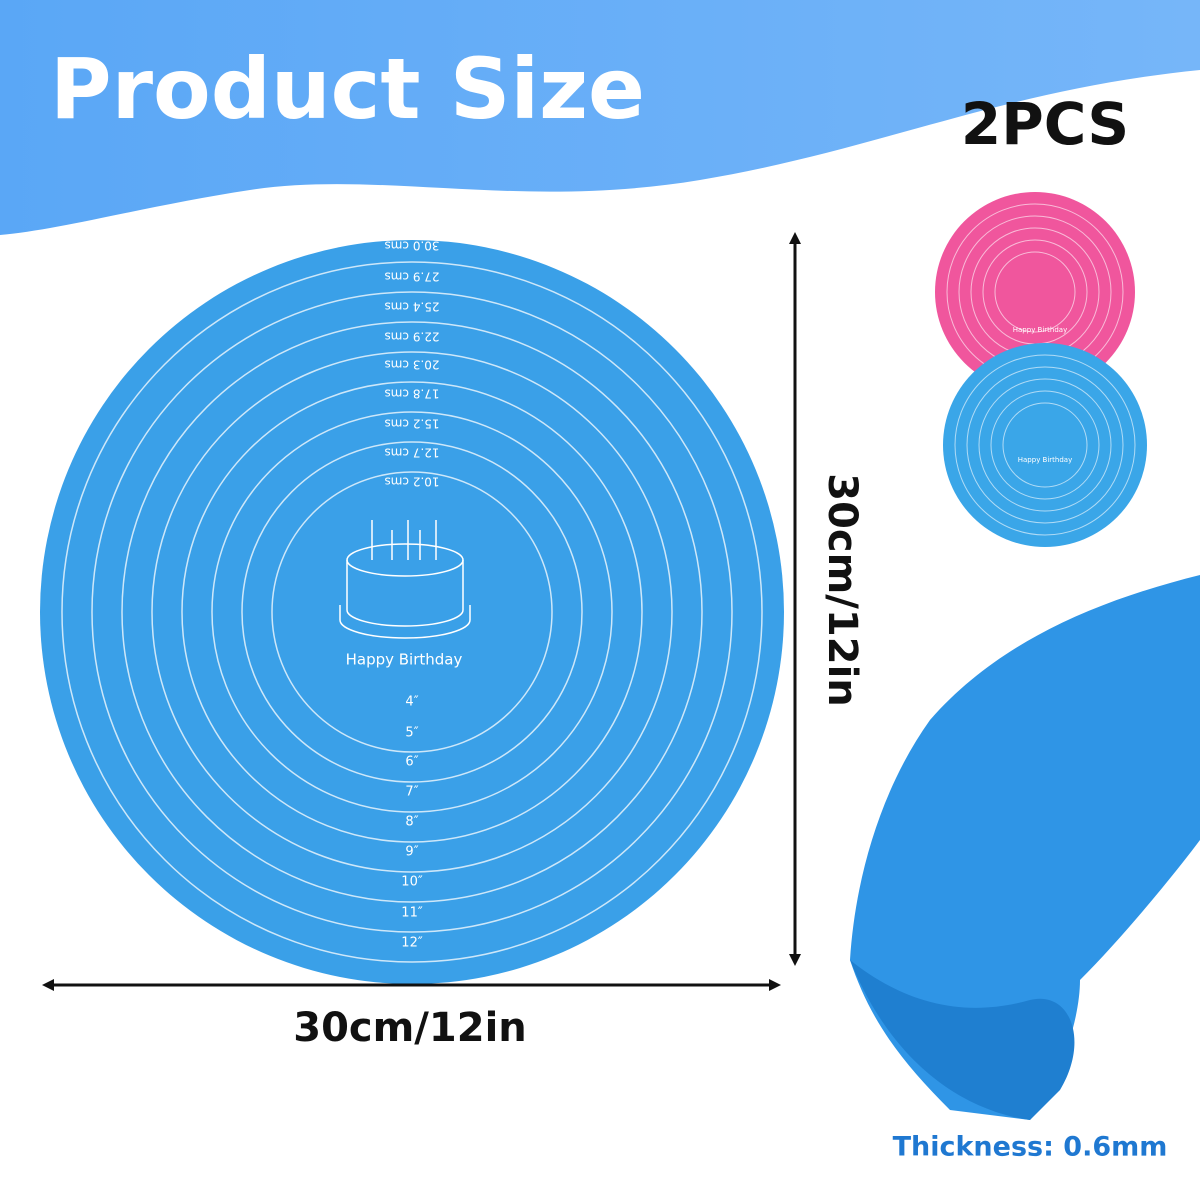 The image size is (1200, 1200). Describe the element at coordinates (412, 943) in the screenshot. I see `inch-label: 12″` at that location.